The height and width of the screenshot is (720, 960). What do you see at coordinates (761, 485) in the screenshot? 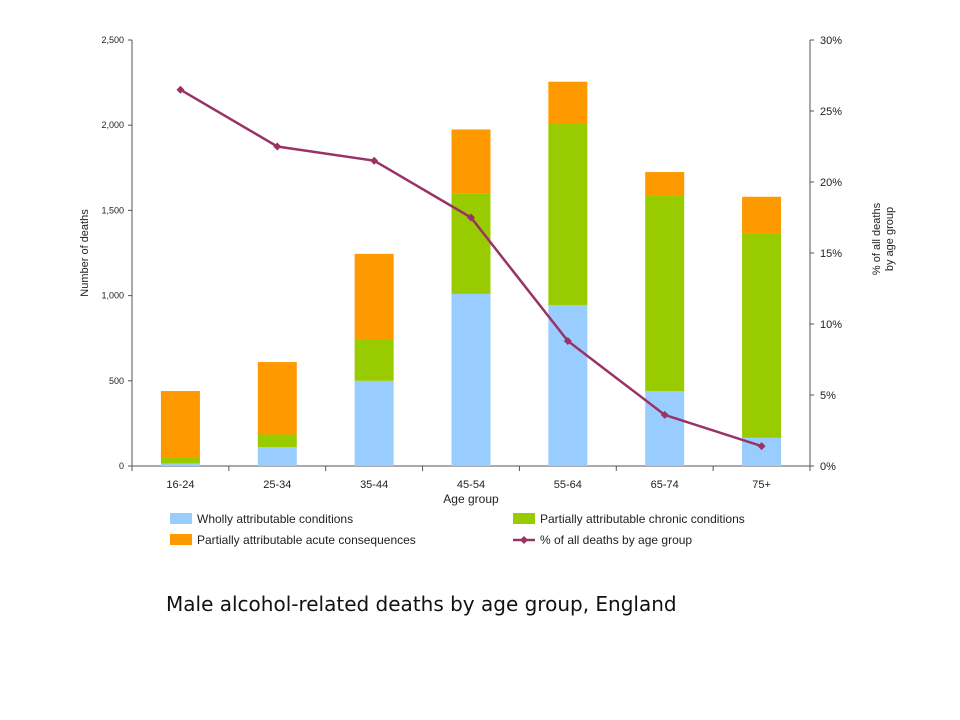
I see `x-tick-label: 75+` at bounding box center [761, 485].